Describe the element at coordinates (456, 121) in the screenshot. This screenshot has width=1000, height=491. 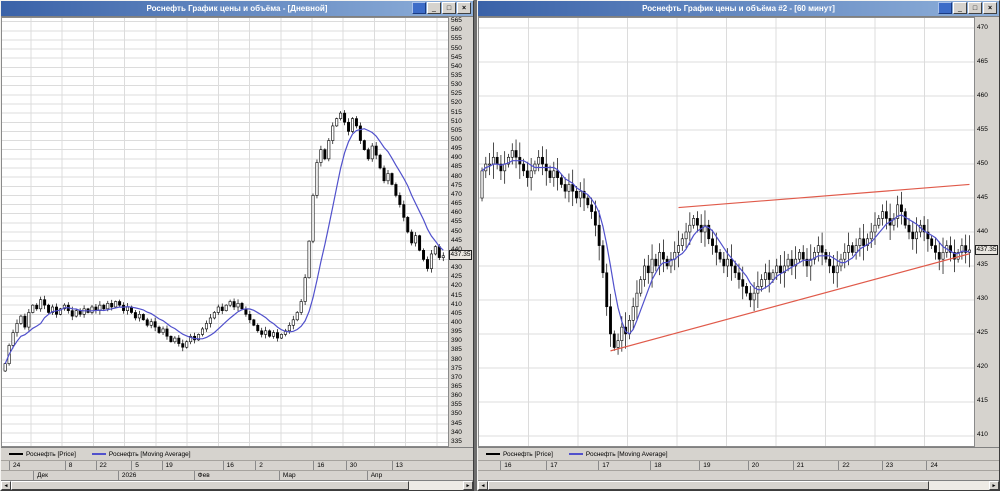
I see `price-axis-label: 510` at that location.